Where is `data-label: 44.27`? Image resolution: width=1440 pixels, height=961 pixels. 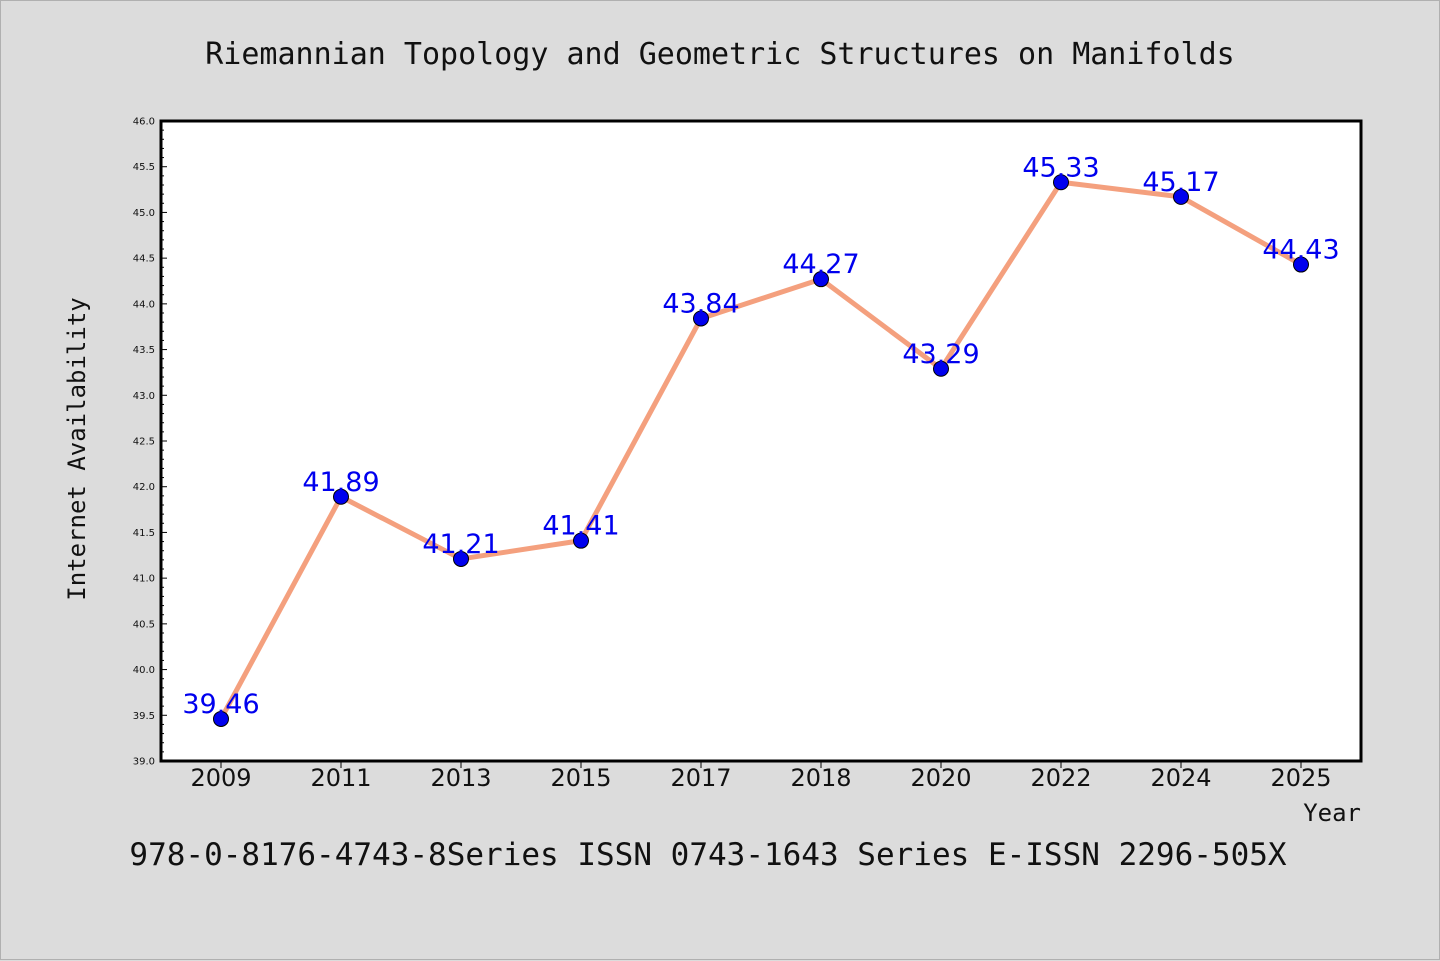
data-label: 44.27 is located at coordinates (820, 264).